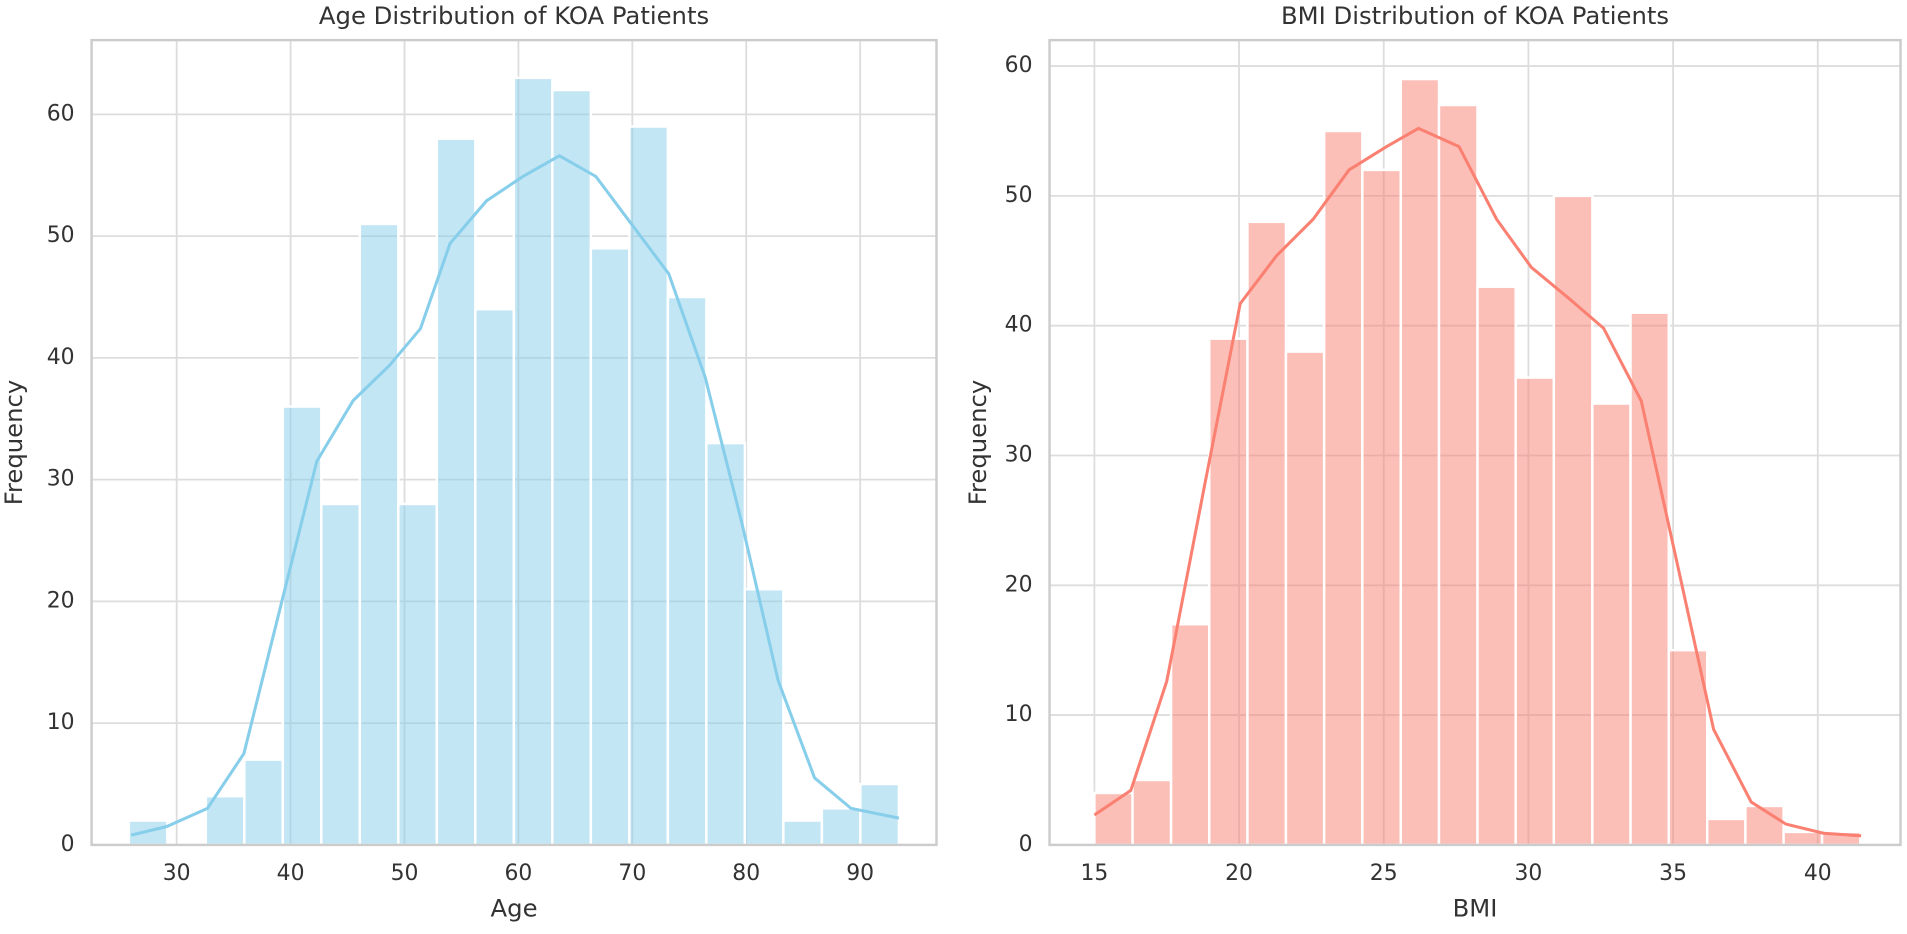 This screenshot has height=934, width=1907. I want to click on chart-title: BMI Distribution of KOA Patients, so click(1475, 15).